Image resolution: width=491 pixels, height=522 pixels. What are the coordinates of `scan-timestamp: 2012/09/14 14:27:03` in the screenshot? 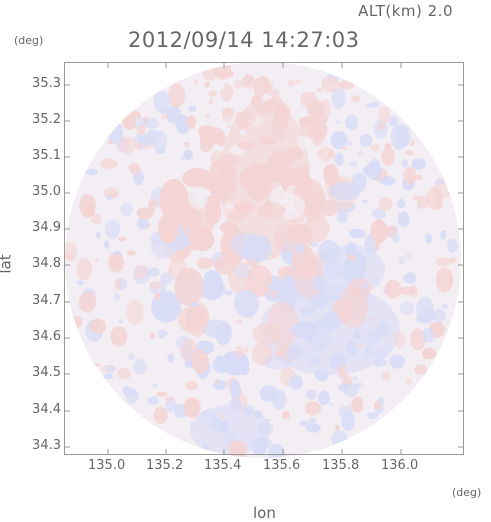 It's located at (244, 40).